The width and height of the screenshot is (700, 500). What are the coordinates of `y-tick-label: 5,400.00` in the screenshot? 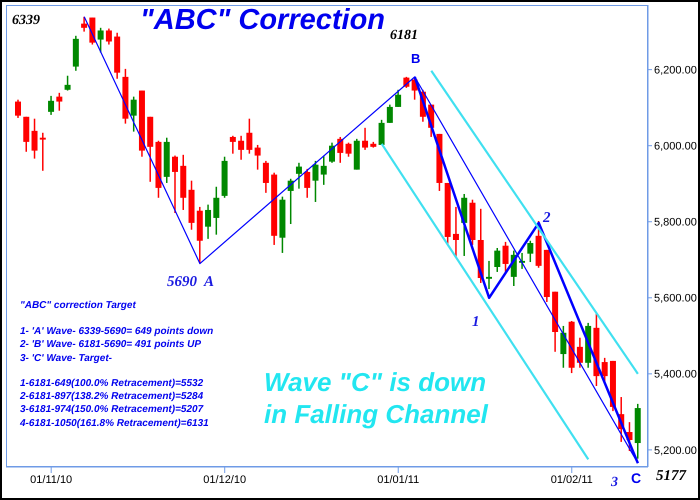 It's located at (675, 374).